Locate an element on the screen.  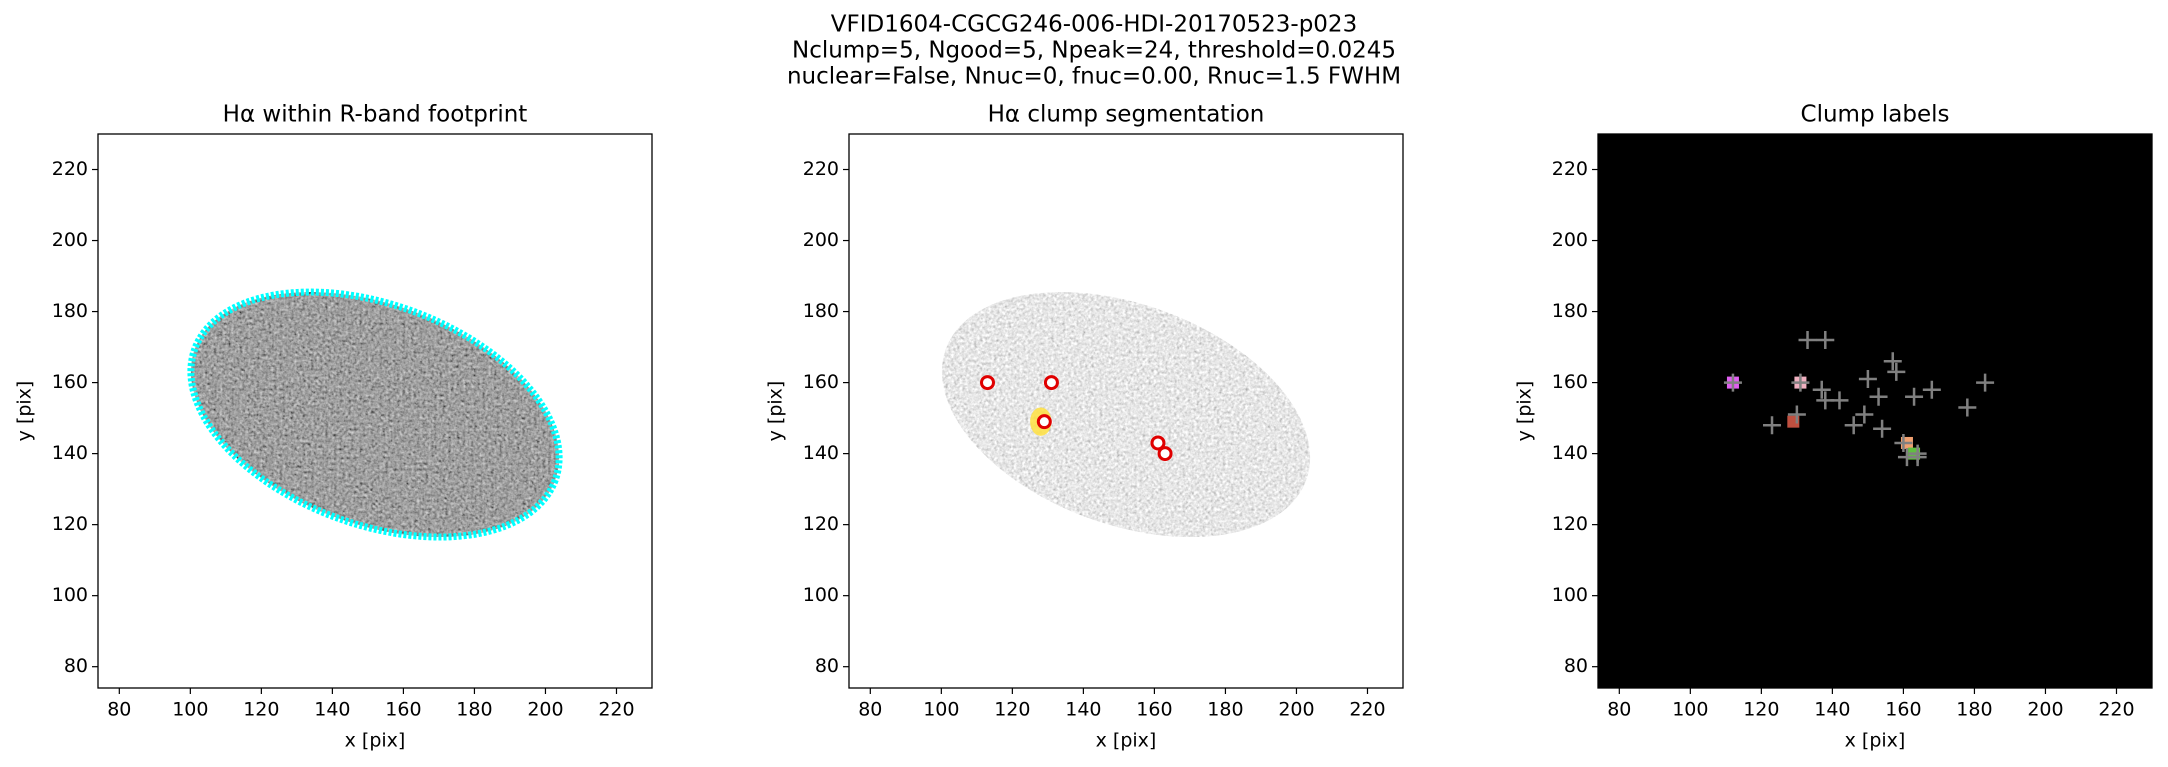
plot-area is located at coordinates (1859, 398).